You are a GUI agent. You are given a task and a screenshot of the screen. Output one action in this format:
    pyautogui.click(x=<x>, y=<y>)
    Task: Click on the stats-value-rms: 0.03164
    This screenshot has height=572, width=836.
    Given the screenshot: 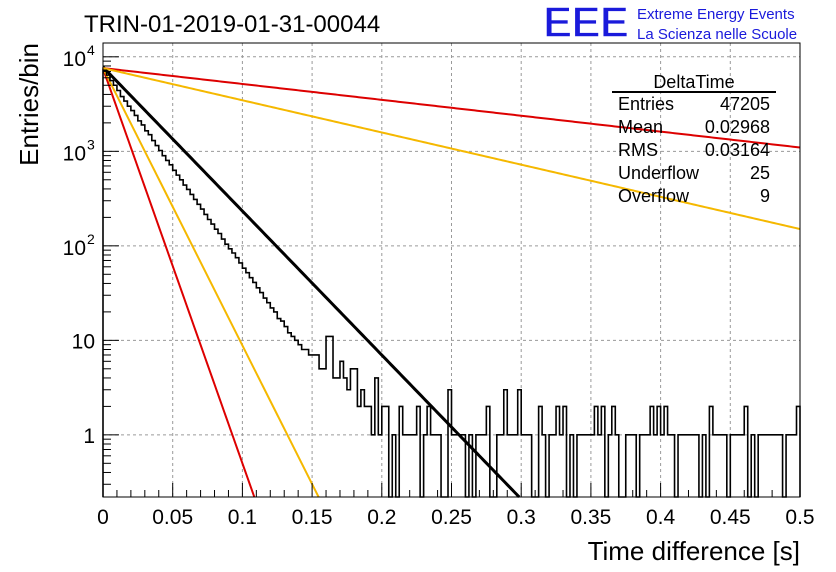 What is the action you would take?
    pyautogui.click(x=737, y=150)
    